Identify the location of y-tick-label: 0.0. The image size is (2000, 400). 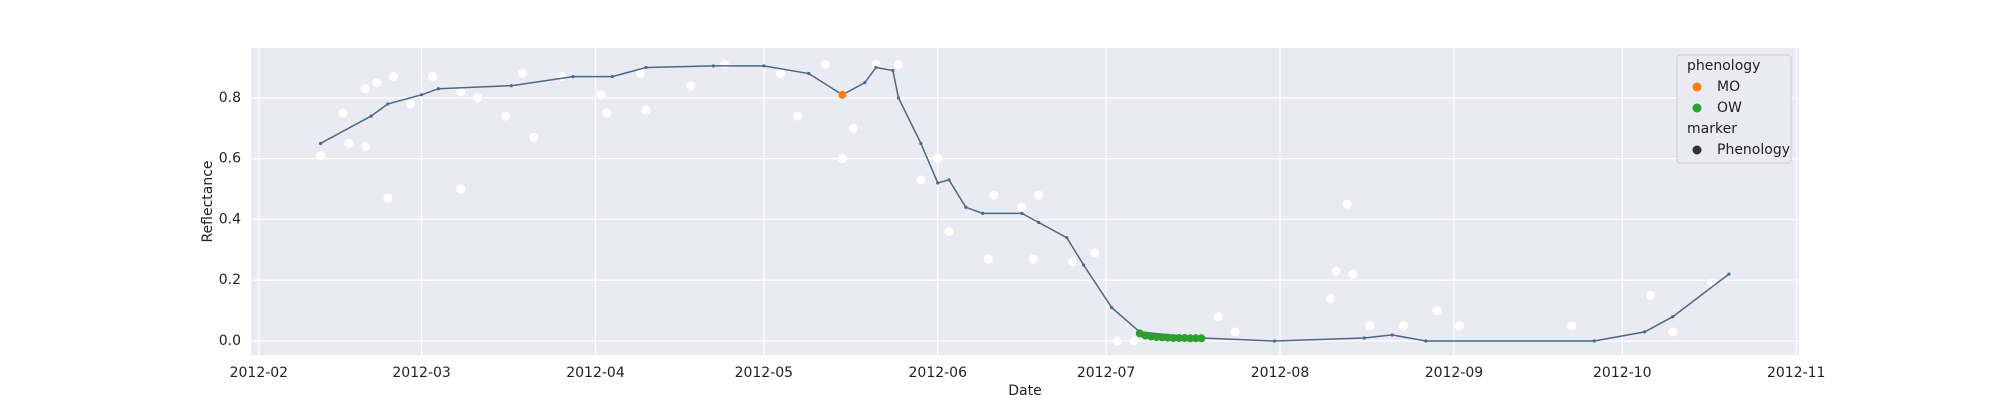
(230, 341).